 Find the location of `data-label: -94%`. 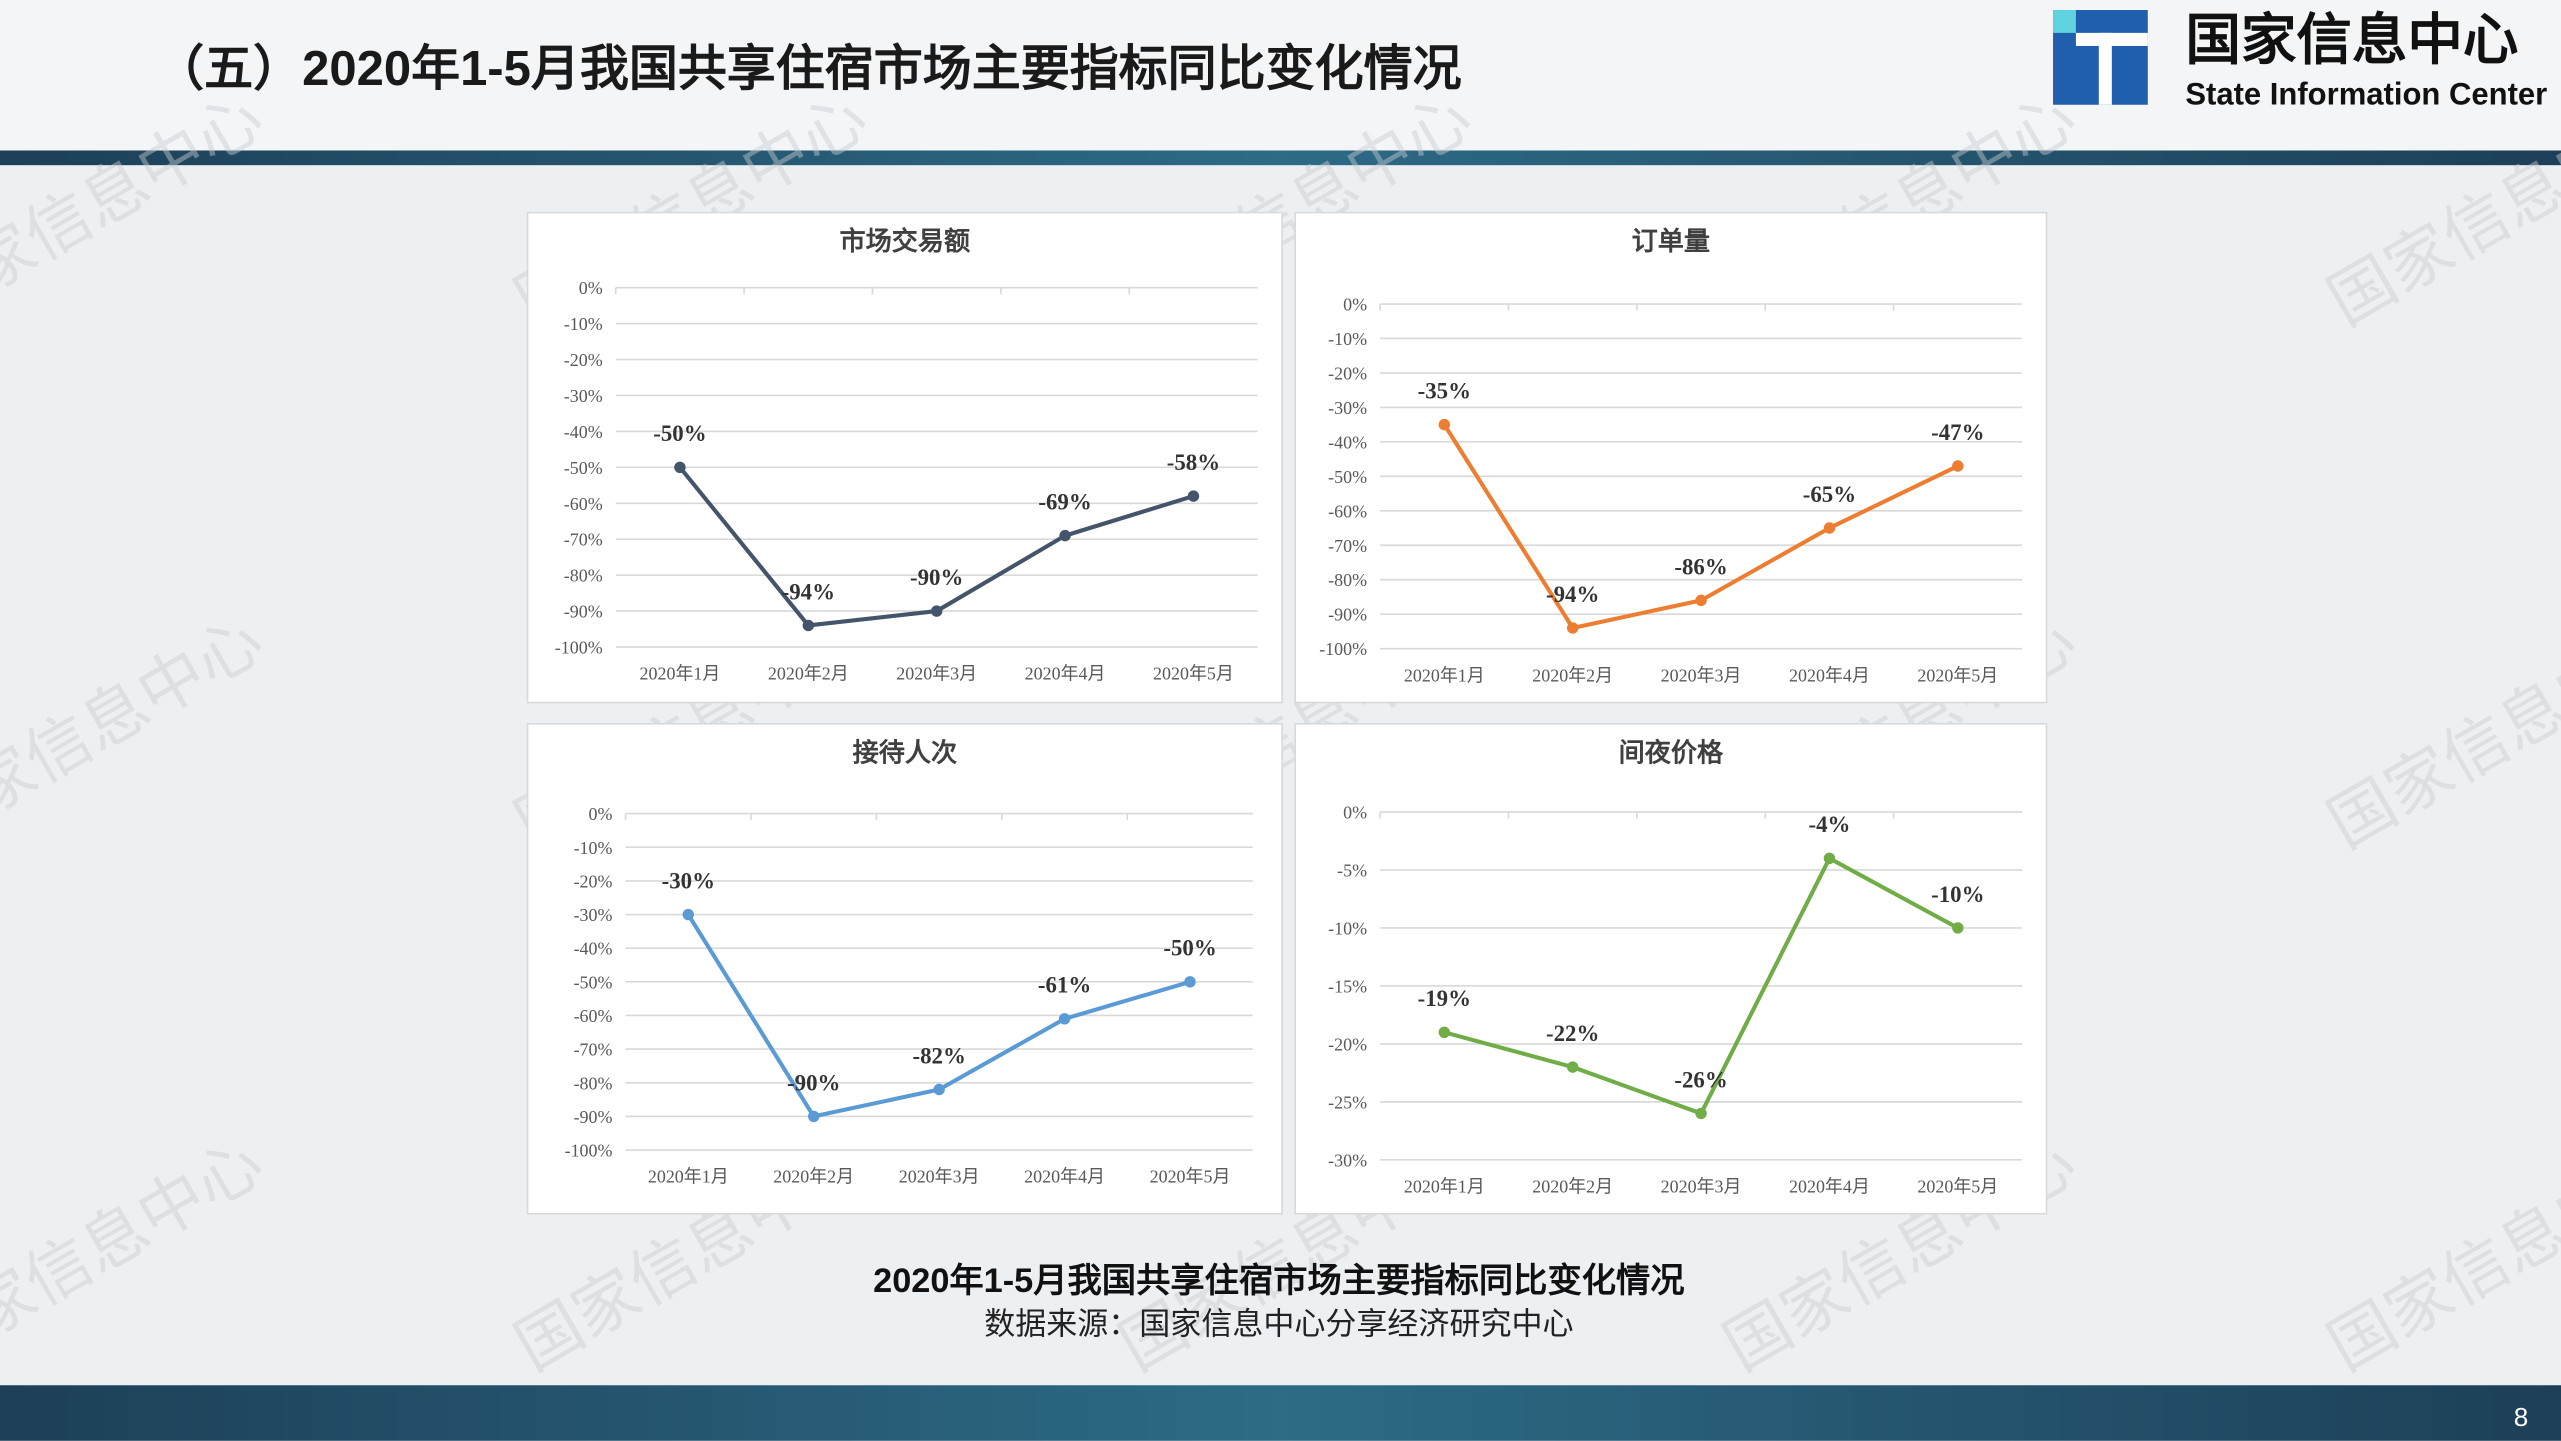

data-label: -94% is located at coordinates (1572, 594).